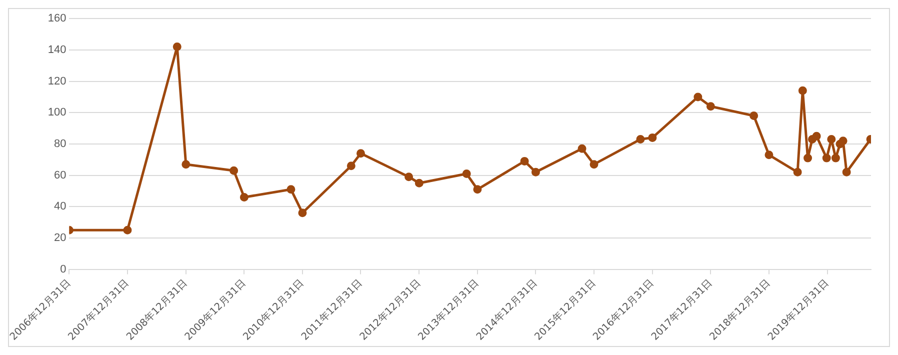 The width and height of the screenshot is (898, 355). What do you see at coordinates (60, 238) in the screenshot?
I see `y-tick-label: 20` at bounding box center [60, 238].